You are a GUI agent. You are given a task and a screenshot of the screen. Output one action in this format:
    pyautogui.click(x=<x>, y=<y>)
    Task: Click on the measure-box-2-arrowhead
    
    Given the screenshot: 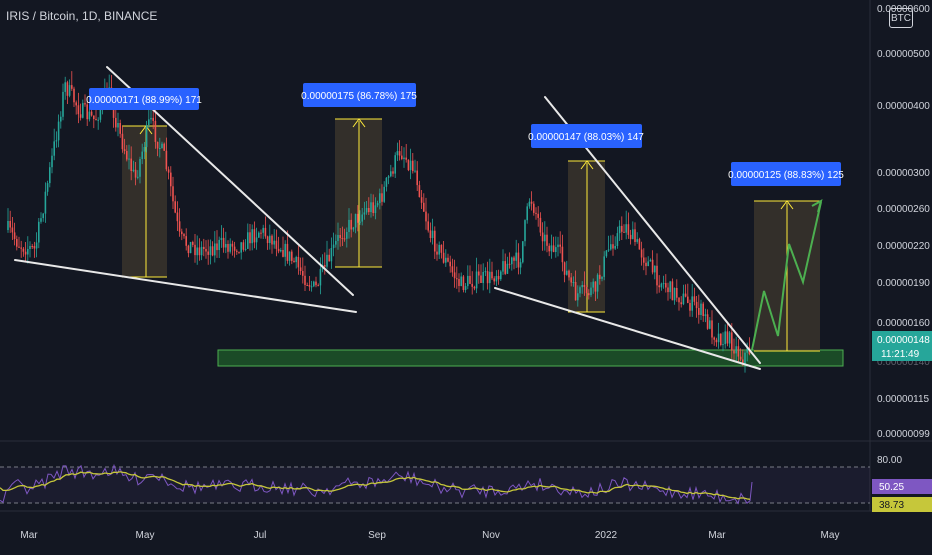 What is the action you would take?
    pyautogui.click(x=359, y=123)
    